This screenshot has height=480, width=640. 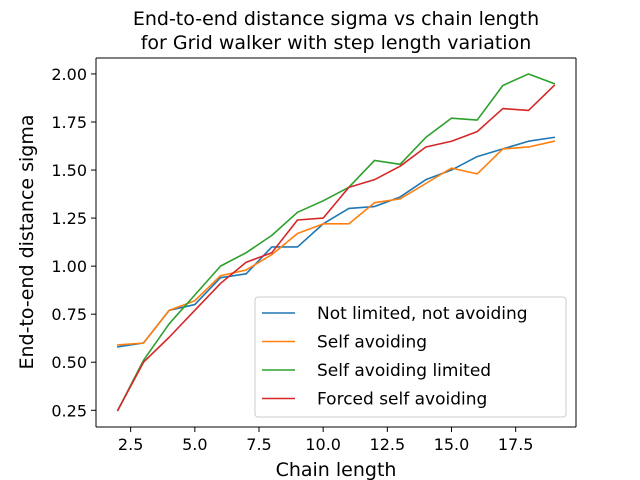 I want to click on y-axis-label: End-to-end distance sigma, so click(x=27, y=241).